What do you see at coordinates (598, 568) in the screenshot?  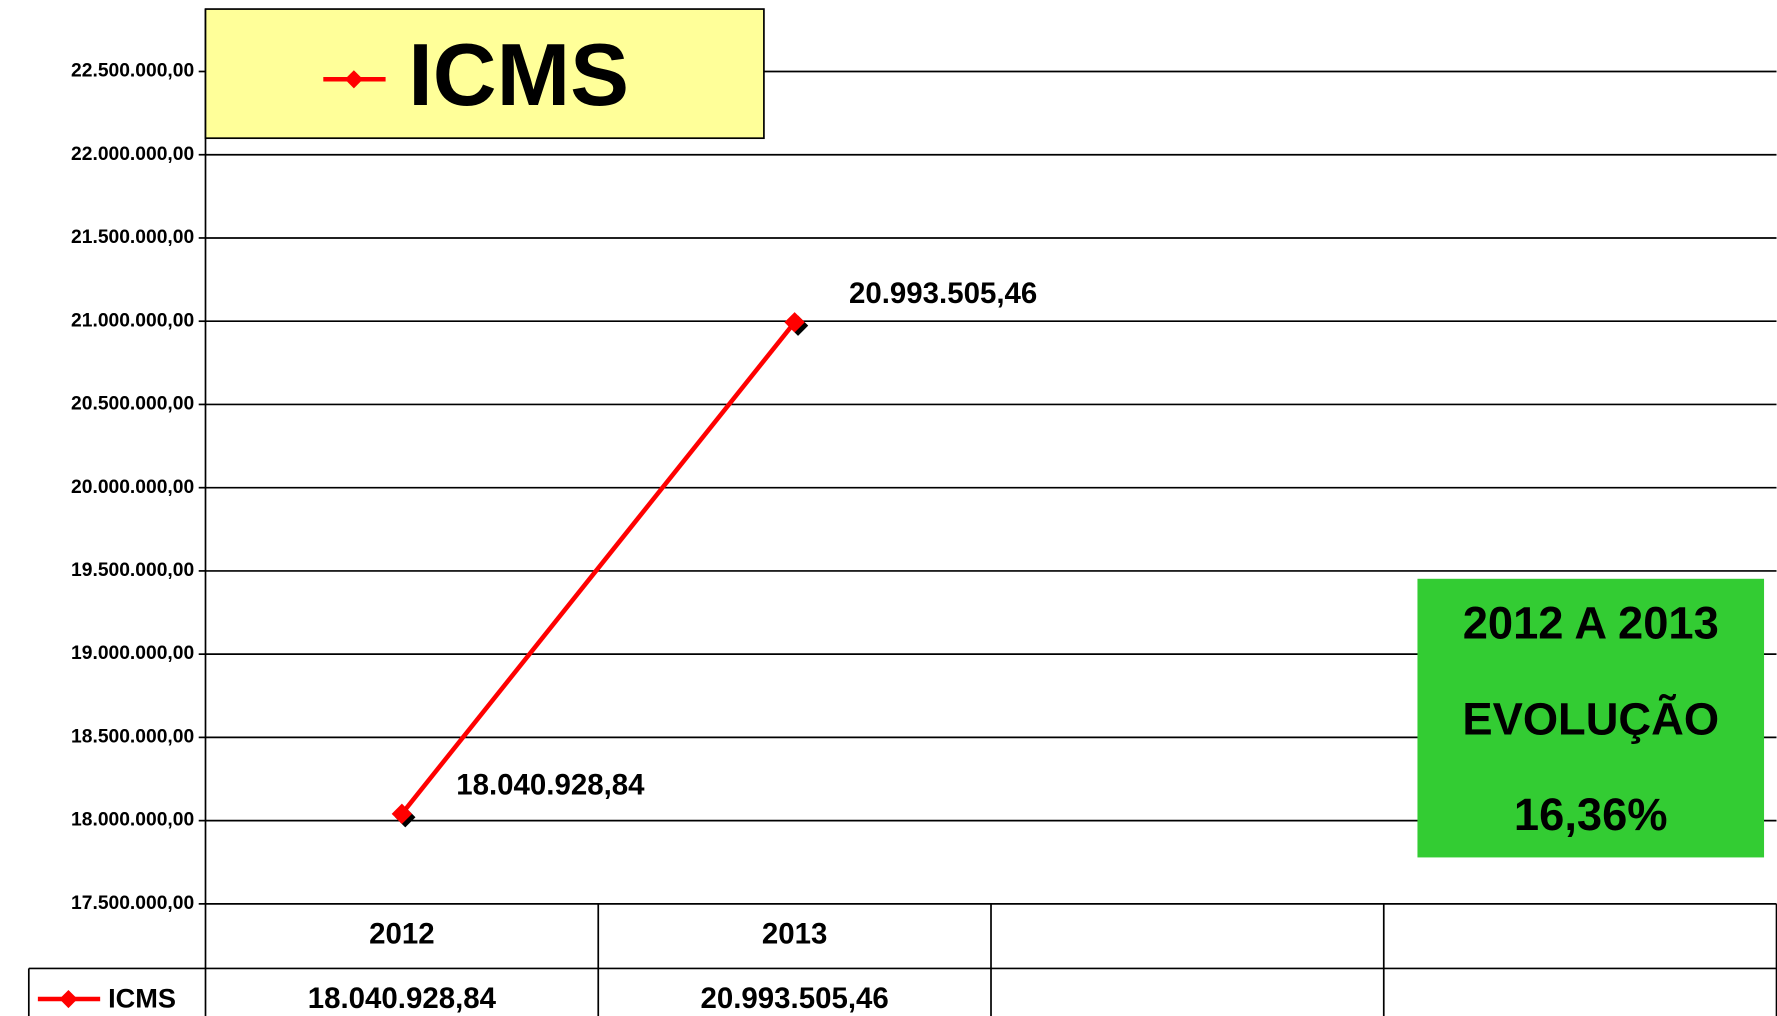 I see `series-line` at bounding box center [598, 568].